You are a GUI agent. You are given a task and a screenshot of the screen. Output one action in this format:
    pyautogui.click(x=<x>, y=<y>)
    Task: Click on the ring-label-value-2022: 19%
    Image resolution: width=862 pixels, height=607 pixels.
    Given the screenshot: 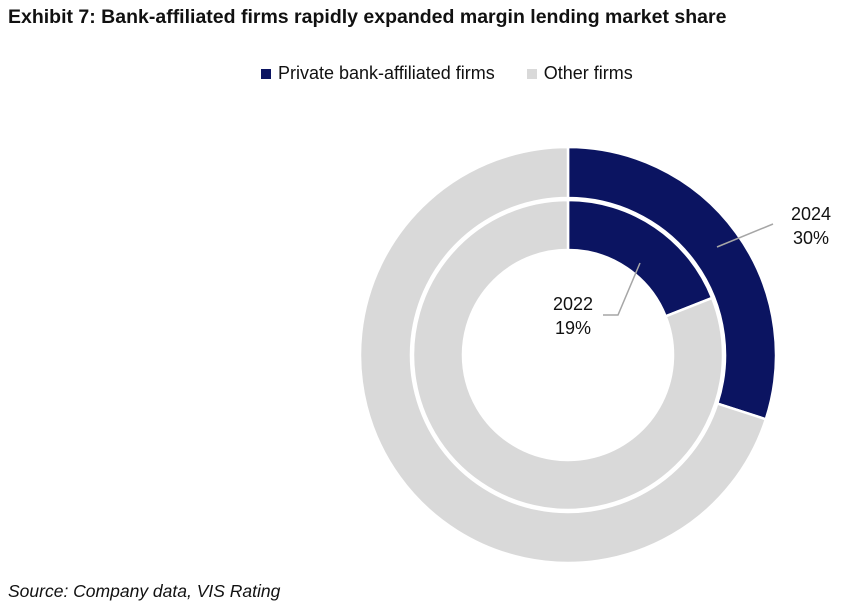 What is the action you would take?
    pyautogui.click(x=573, y=328)
    